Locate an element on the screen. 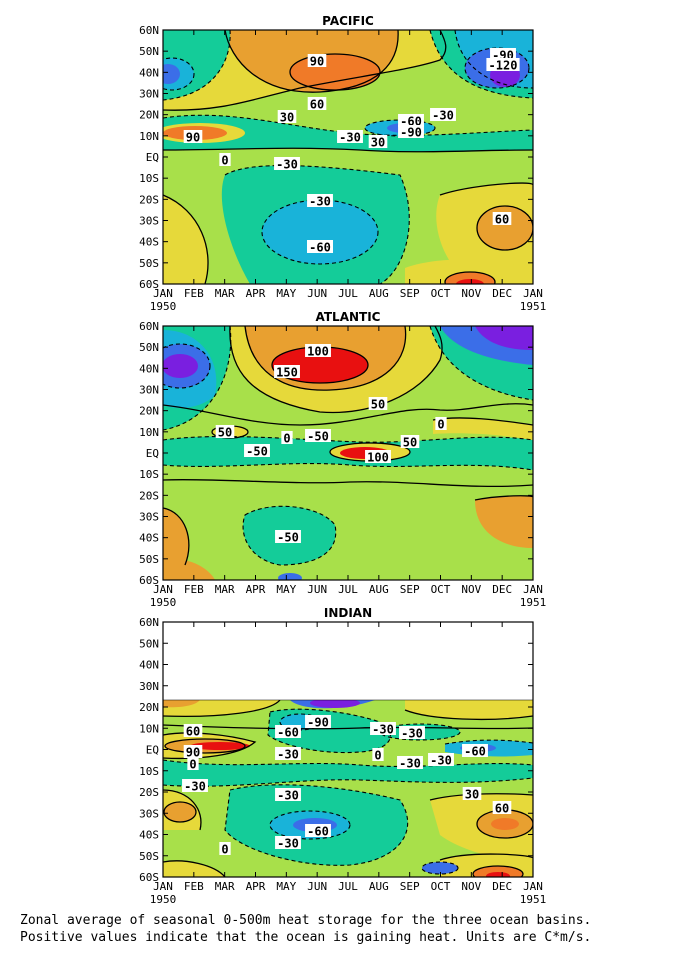 The image size is (698, 954). pacific-field is located at coordinates (348, 157).